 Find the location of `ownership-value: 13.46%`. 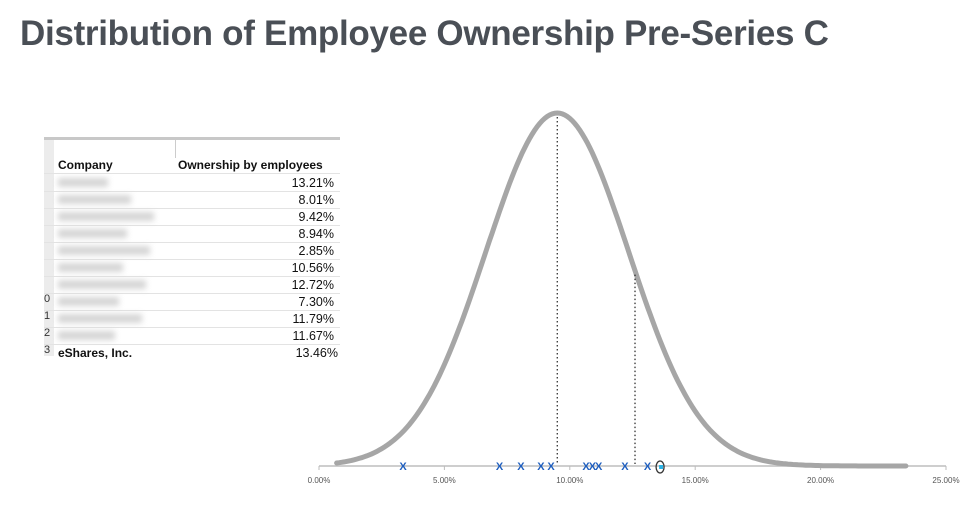

ownership-value: 13.46% is located at coordinates (316, 353).